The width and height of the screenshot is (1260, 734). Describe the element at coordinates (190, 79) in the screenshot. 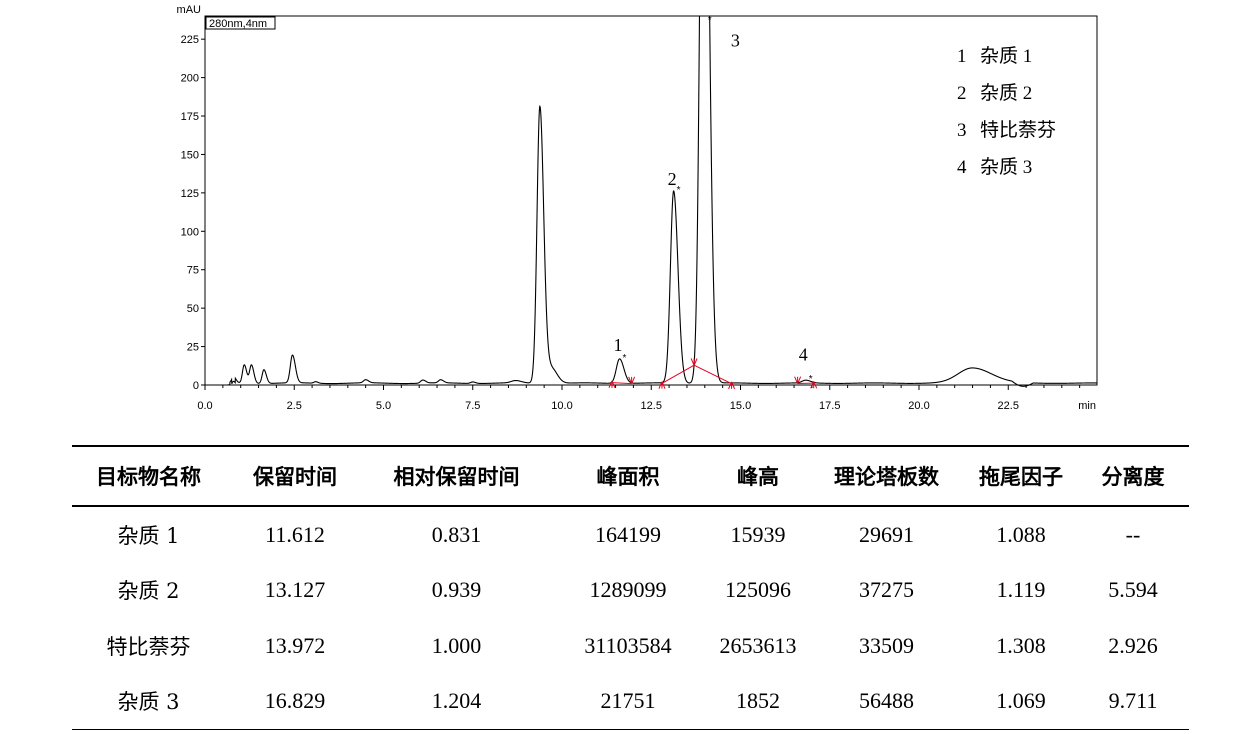

I see `y-tick-label: 200` at that location.